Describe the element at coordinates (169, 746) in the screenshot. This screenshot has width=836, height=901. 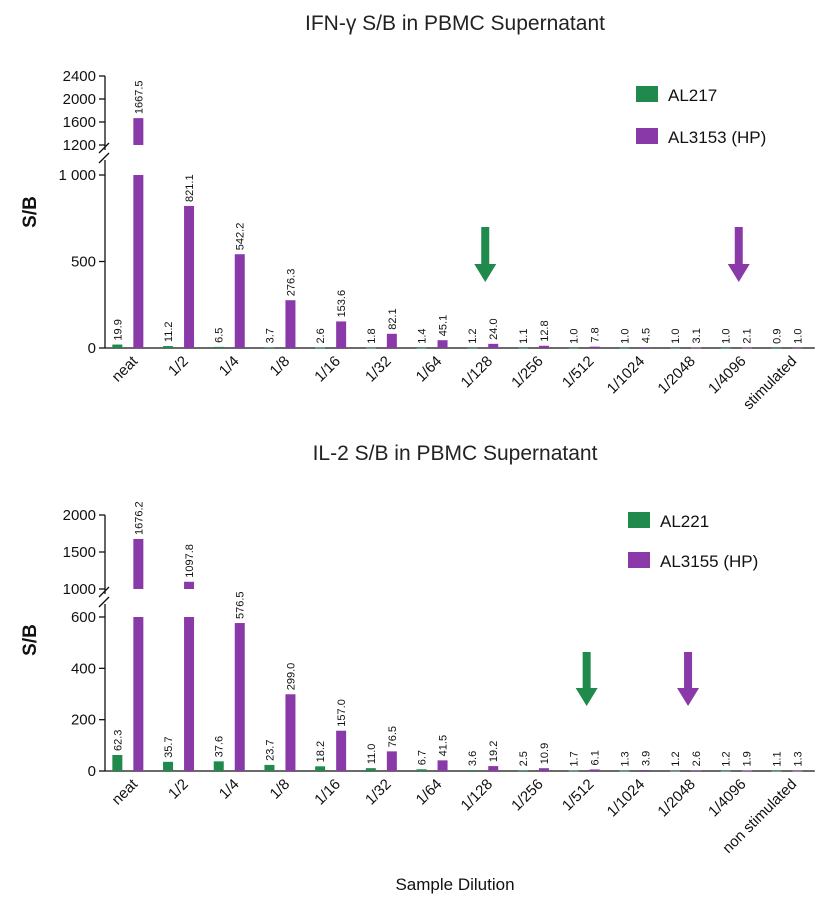
I see `data-label: 35.7` at that location.